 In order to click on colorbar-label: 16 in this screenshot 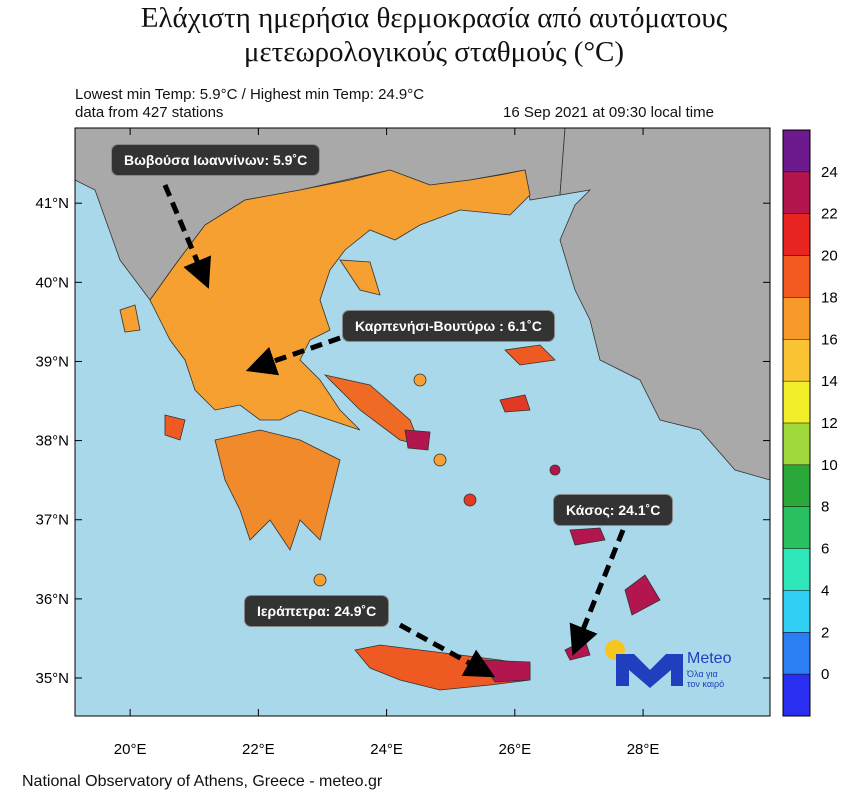, I will do `click(829, 339)`.